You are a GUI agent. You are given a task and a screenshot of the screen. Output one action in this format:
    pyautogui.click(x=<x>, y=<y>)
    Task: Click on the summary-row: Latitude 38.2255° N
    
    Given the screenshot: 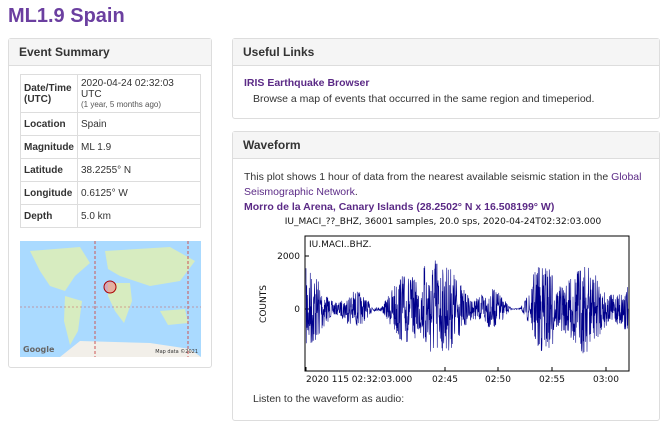 What is the action you would take?
    pyautogui.click(x=110, y=170)
    